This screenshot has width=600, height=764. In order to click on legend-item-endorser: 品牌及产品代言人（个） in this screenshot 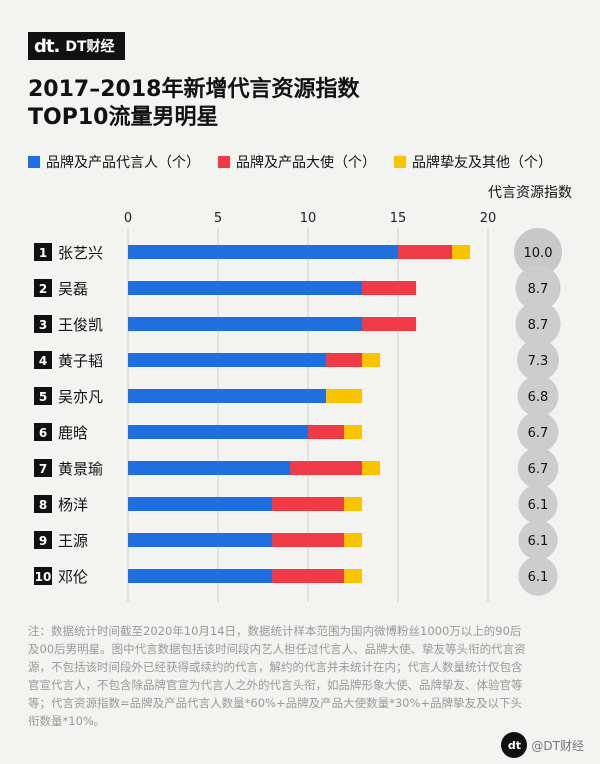, I will do `click(114, 162)`.